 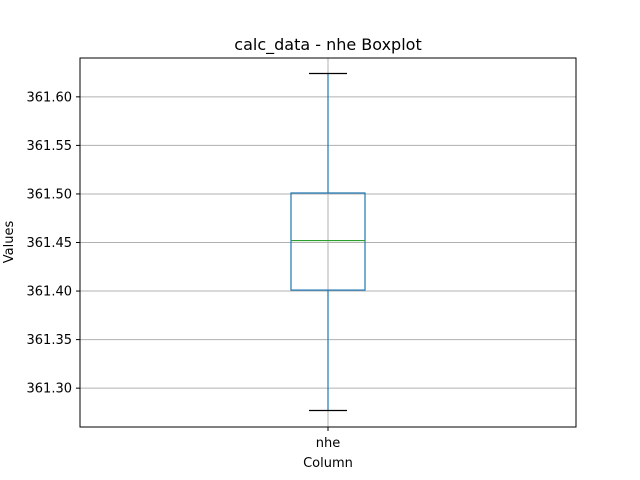 I want to click on y-axis-label: Values, so click(x=9, y=242).